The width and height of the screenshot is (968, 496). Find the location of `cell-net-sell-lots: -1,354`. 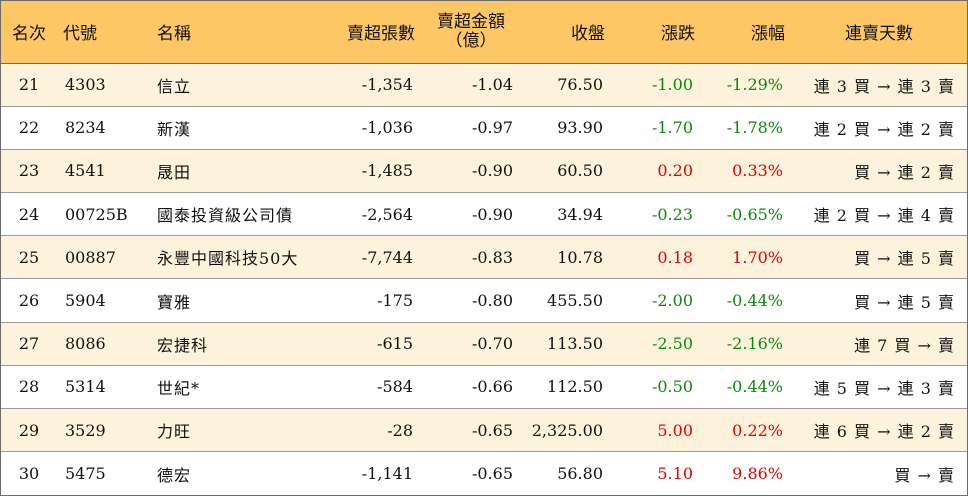

cell-net-sell-lots: -1,354 is located at coordinates (387, 85).